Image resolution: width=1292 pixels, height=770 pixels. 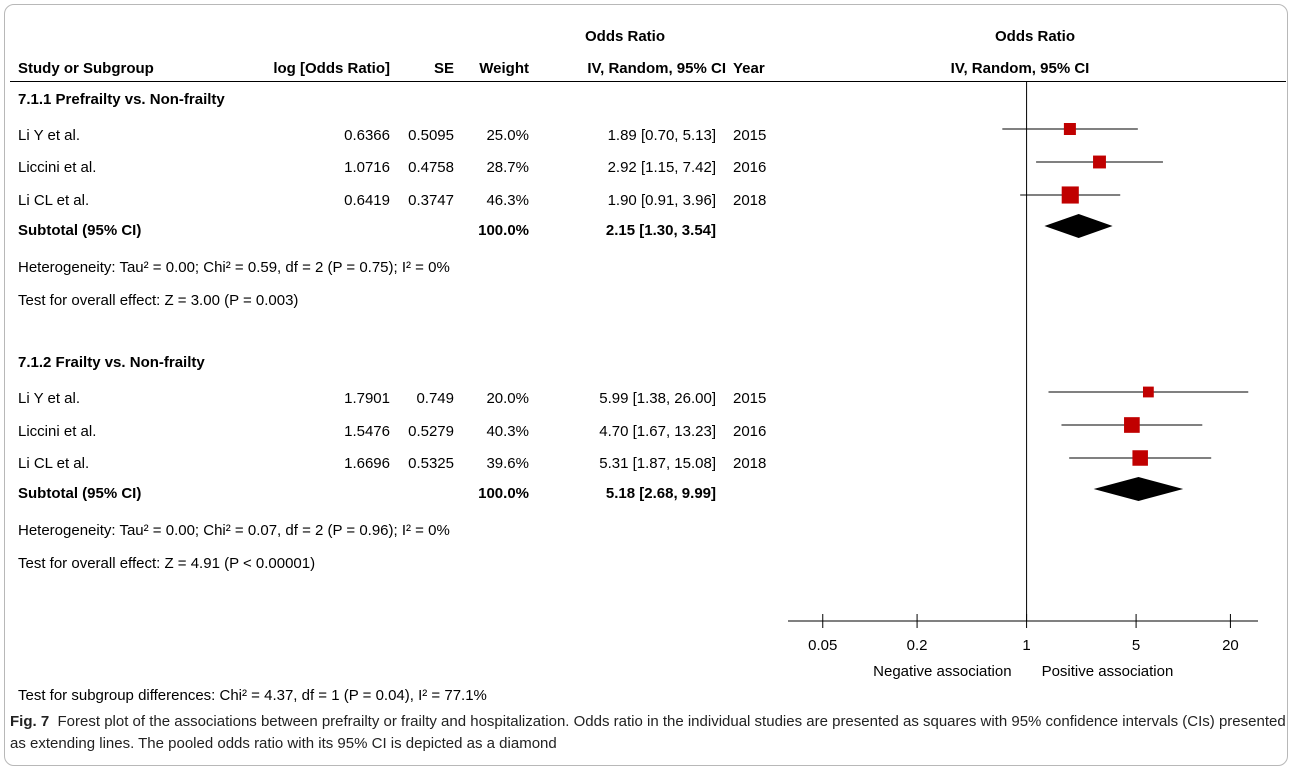 What do you see at coordinates (367, 135) in the screenshot?
I see `study-logor: 0.6366` at bounding box center [367, 135].